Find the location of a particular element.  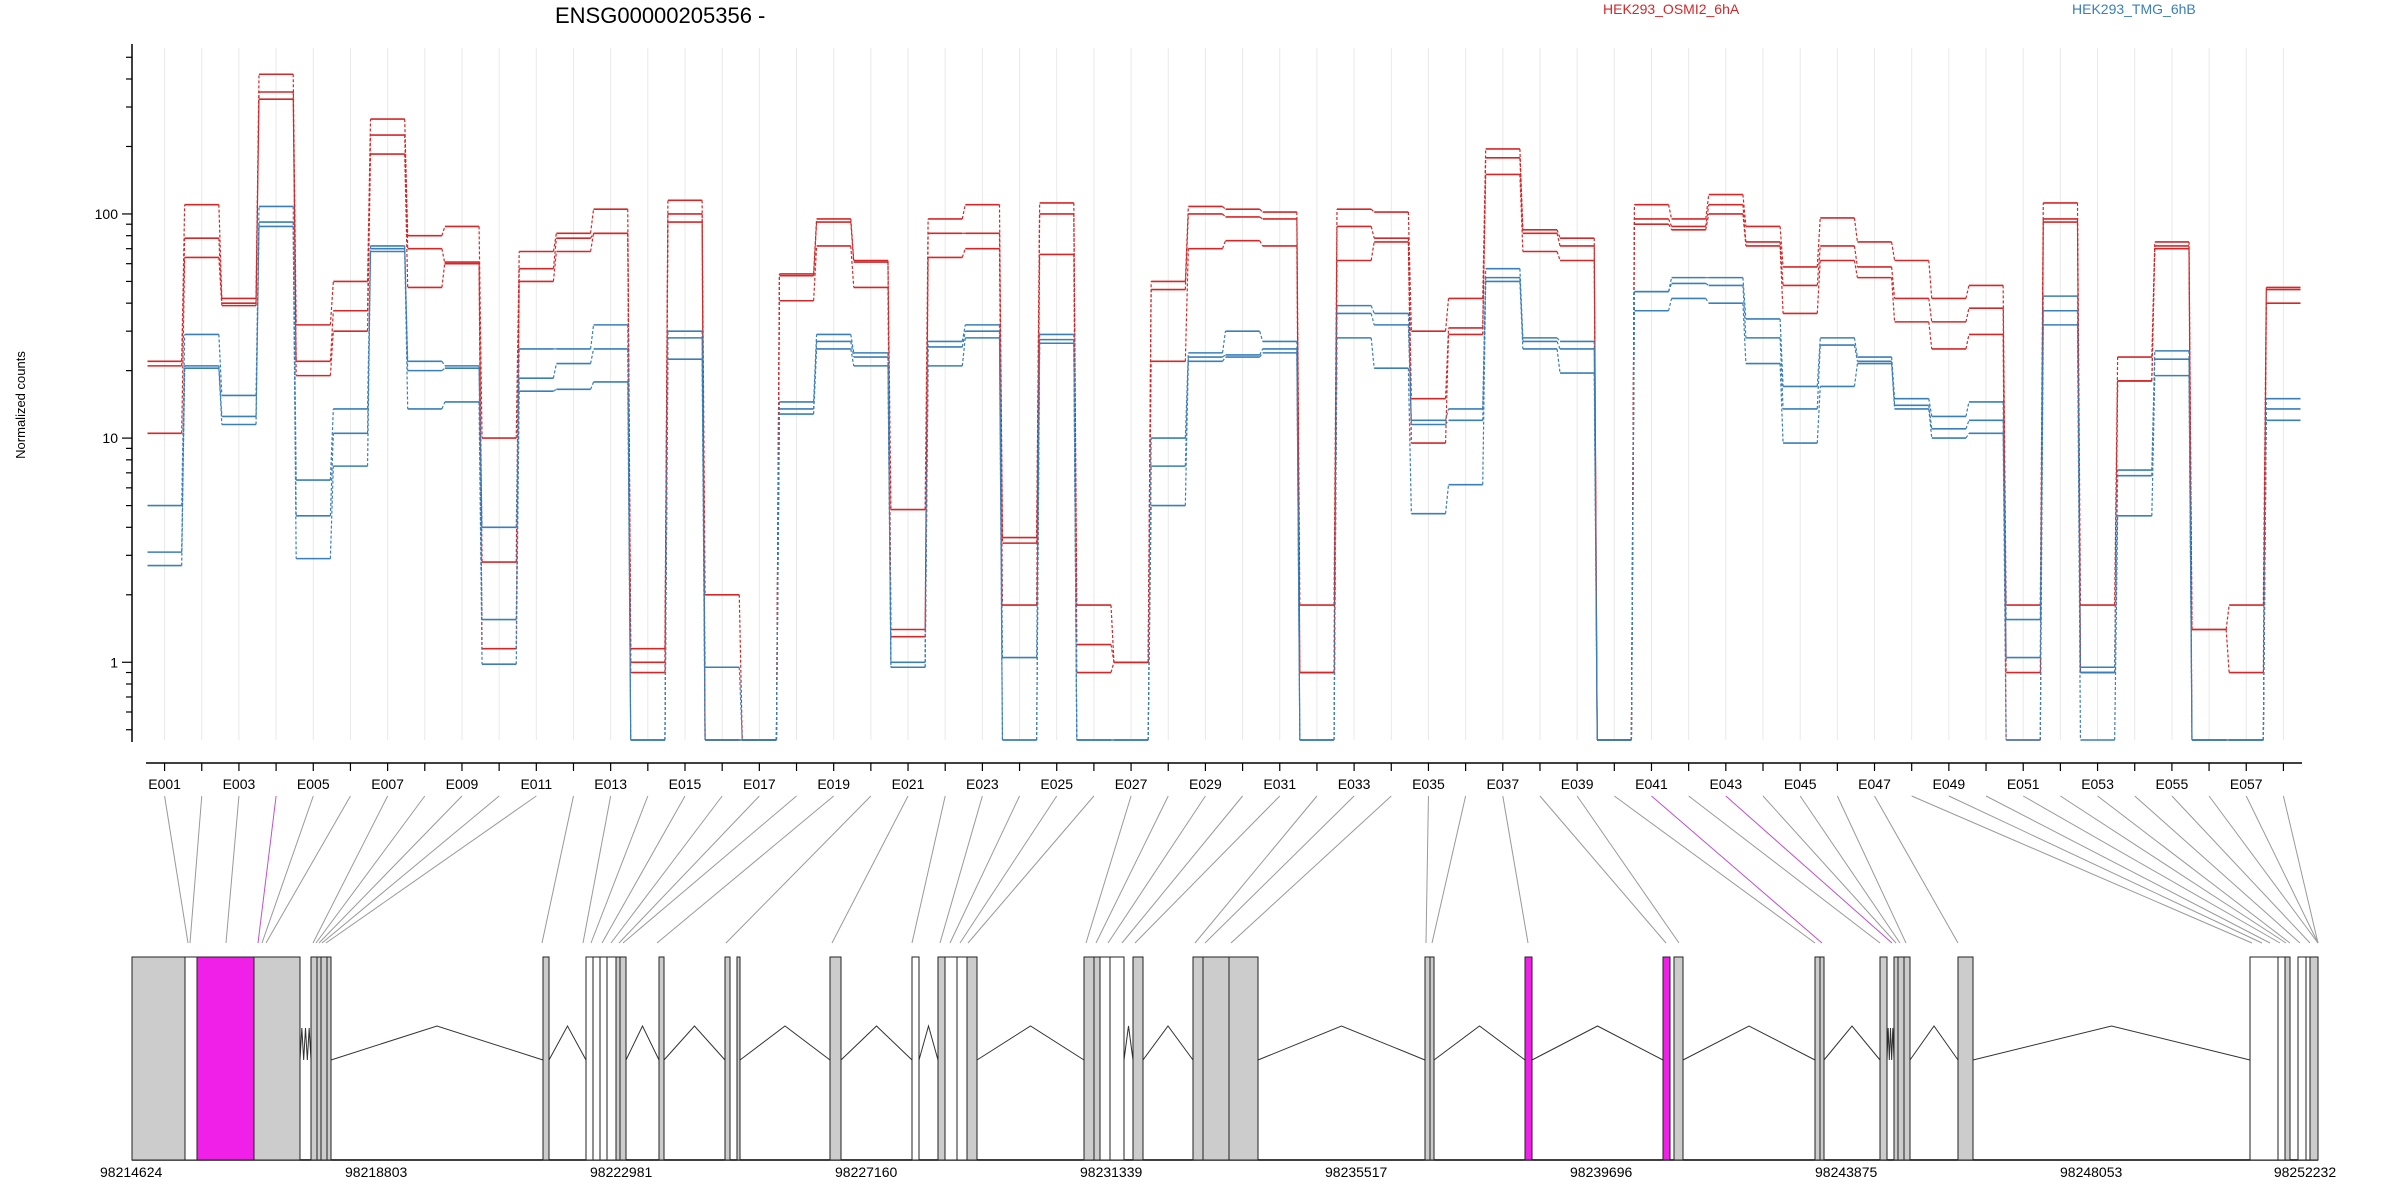

junction-line is located at coordinates (1890, 1044).